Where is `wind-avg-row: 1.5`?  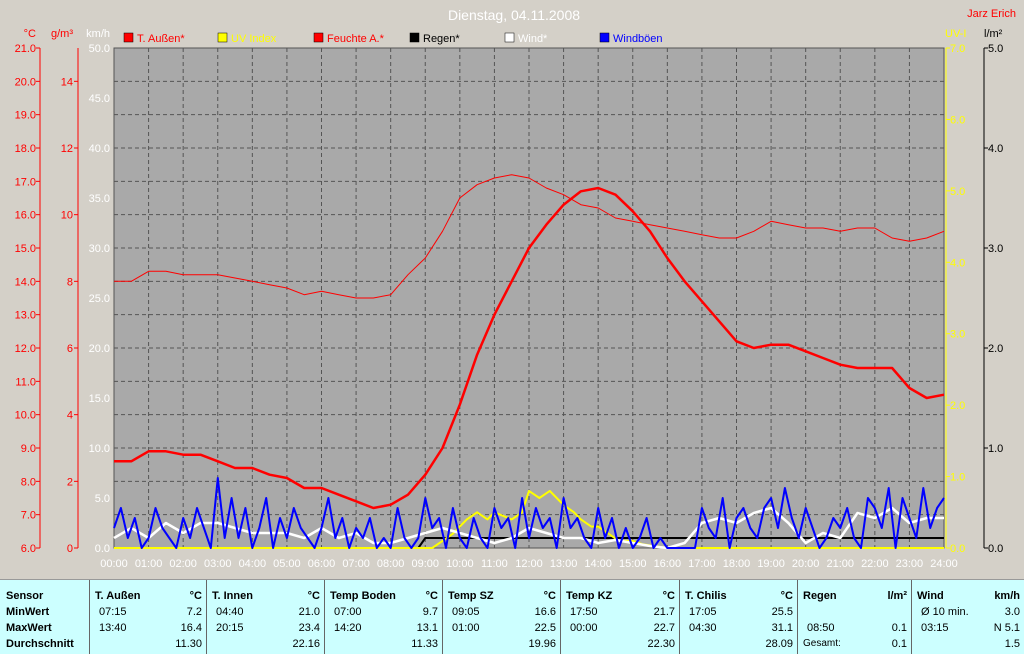 wind-avg-row: 1.5 is located at coordinates (967, 644).